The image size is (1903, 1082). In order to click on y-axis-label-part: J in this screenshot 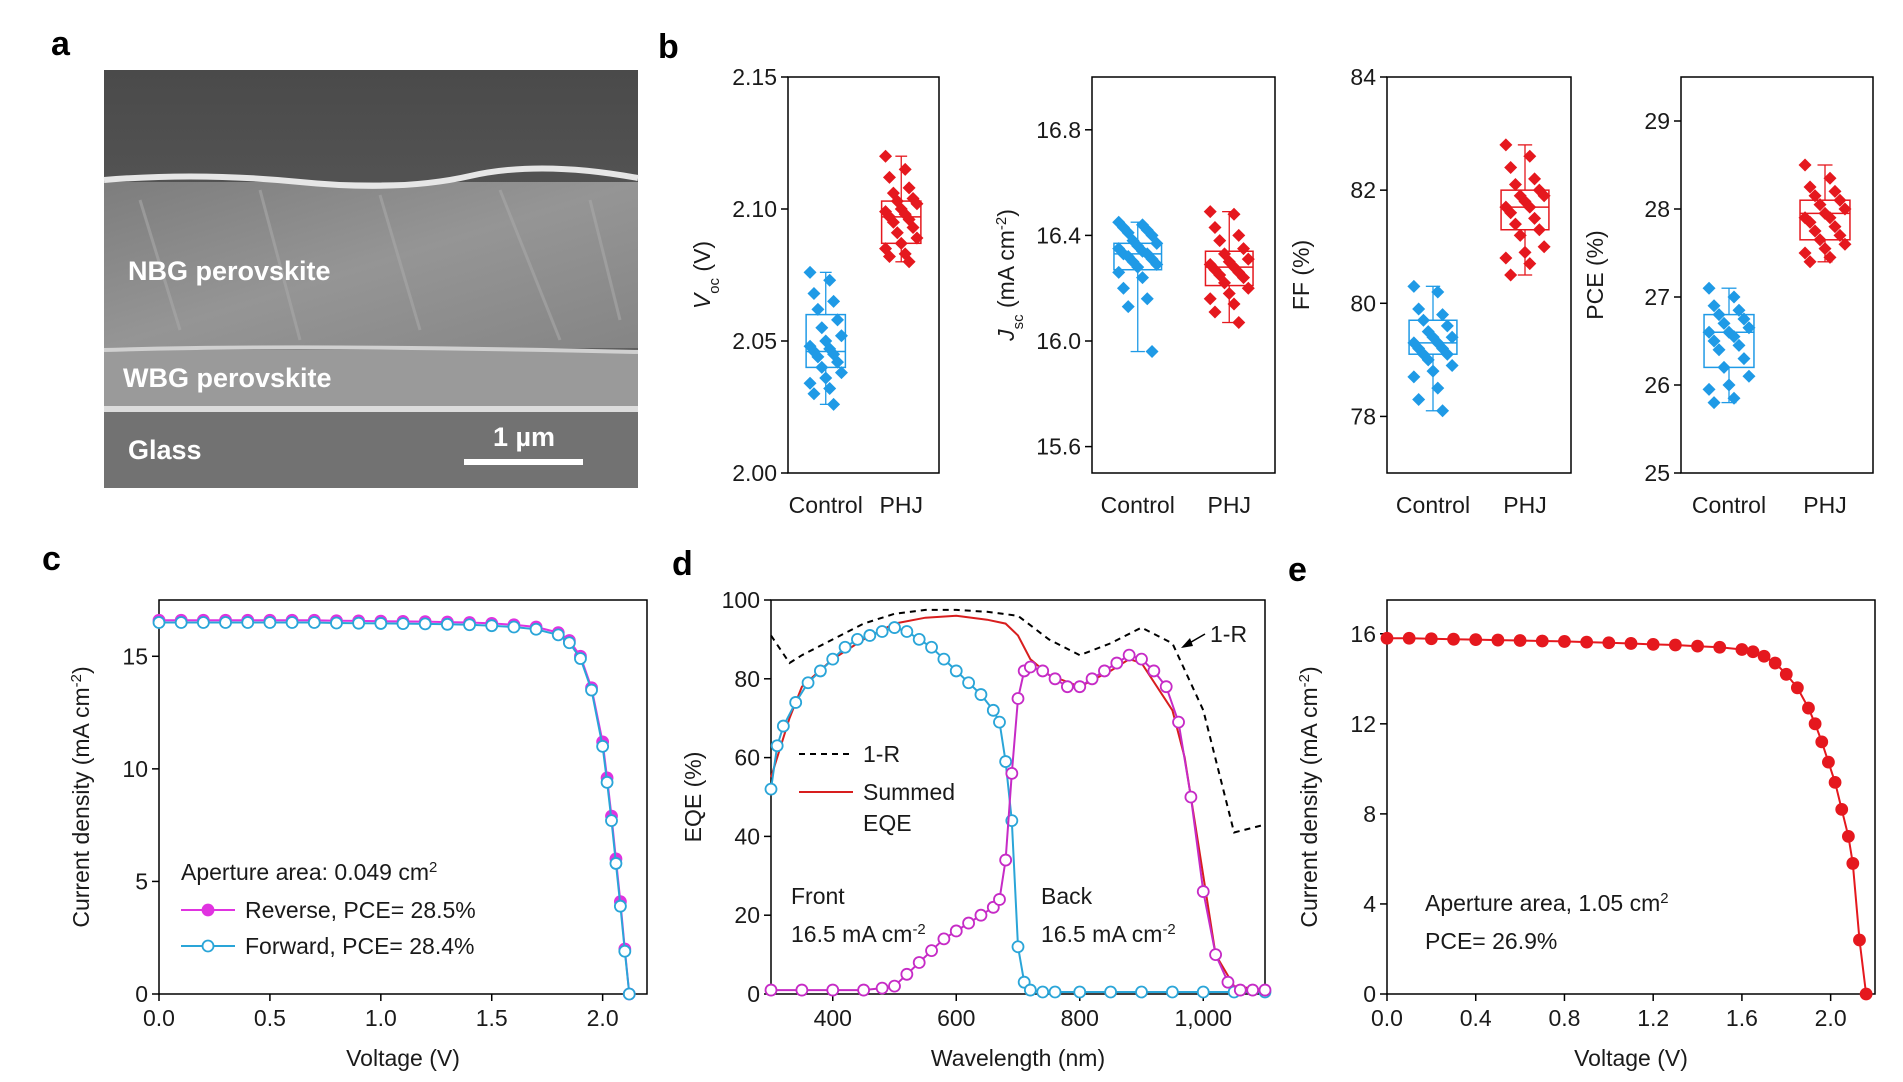, I will do `click(1006, 335)`.